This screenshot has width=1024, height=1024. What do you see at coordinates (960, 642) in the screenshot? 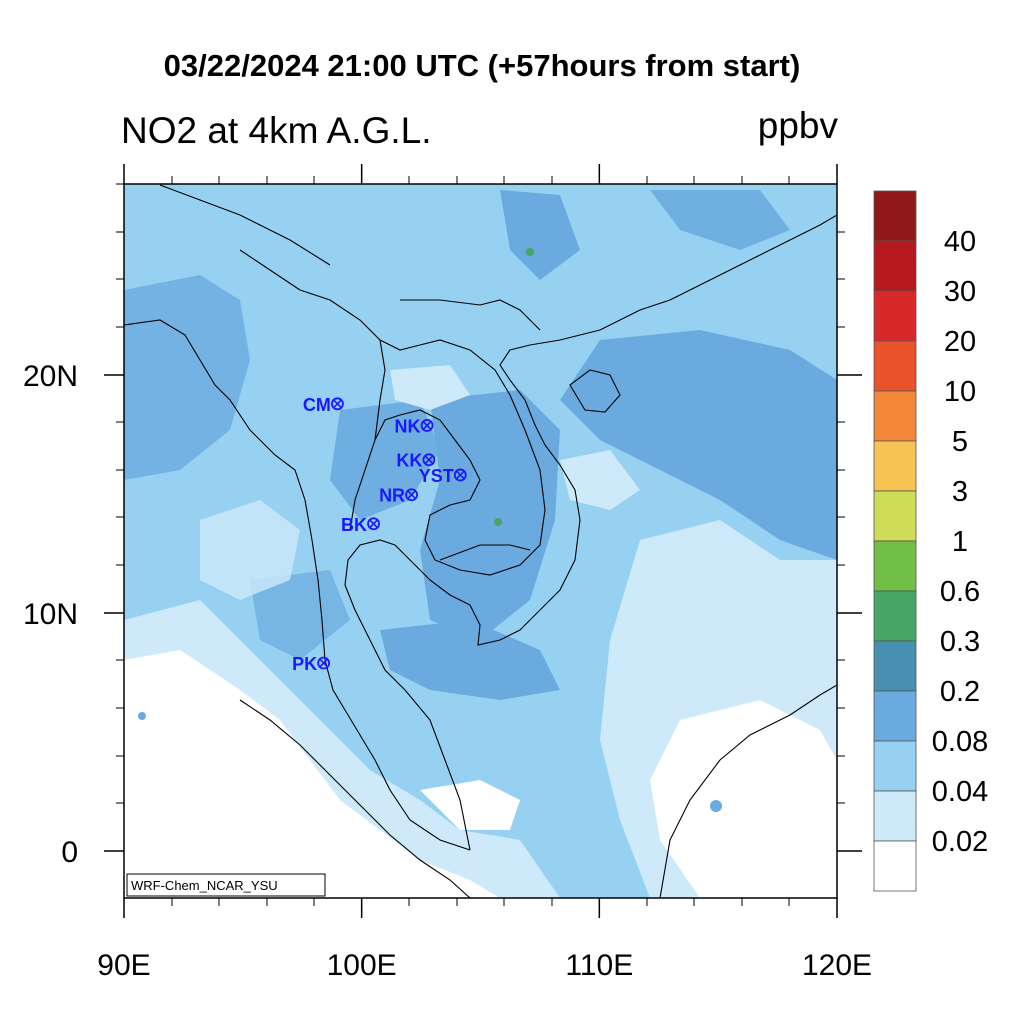
I see `colorbar-label: 0.3` at bounding box center [960, 642].